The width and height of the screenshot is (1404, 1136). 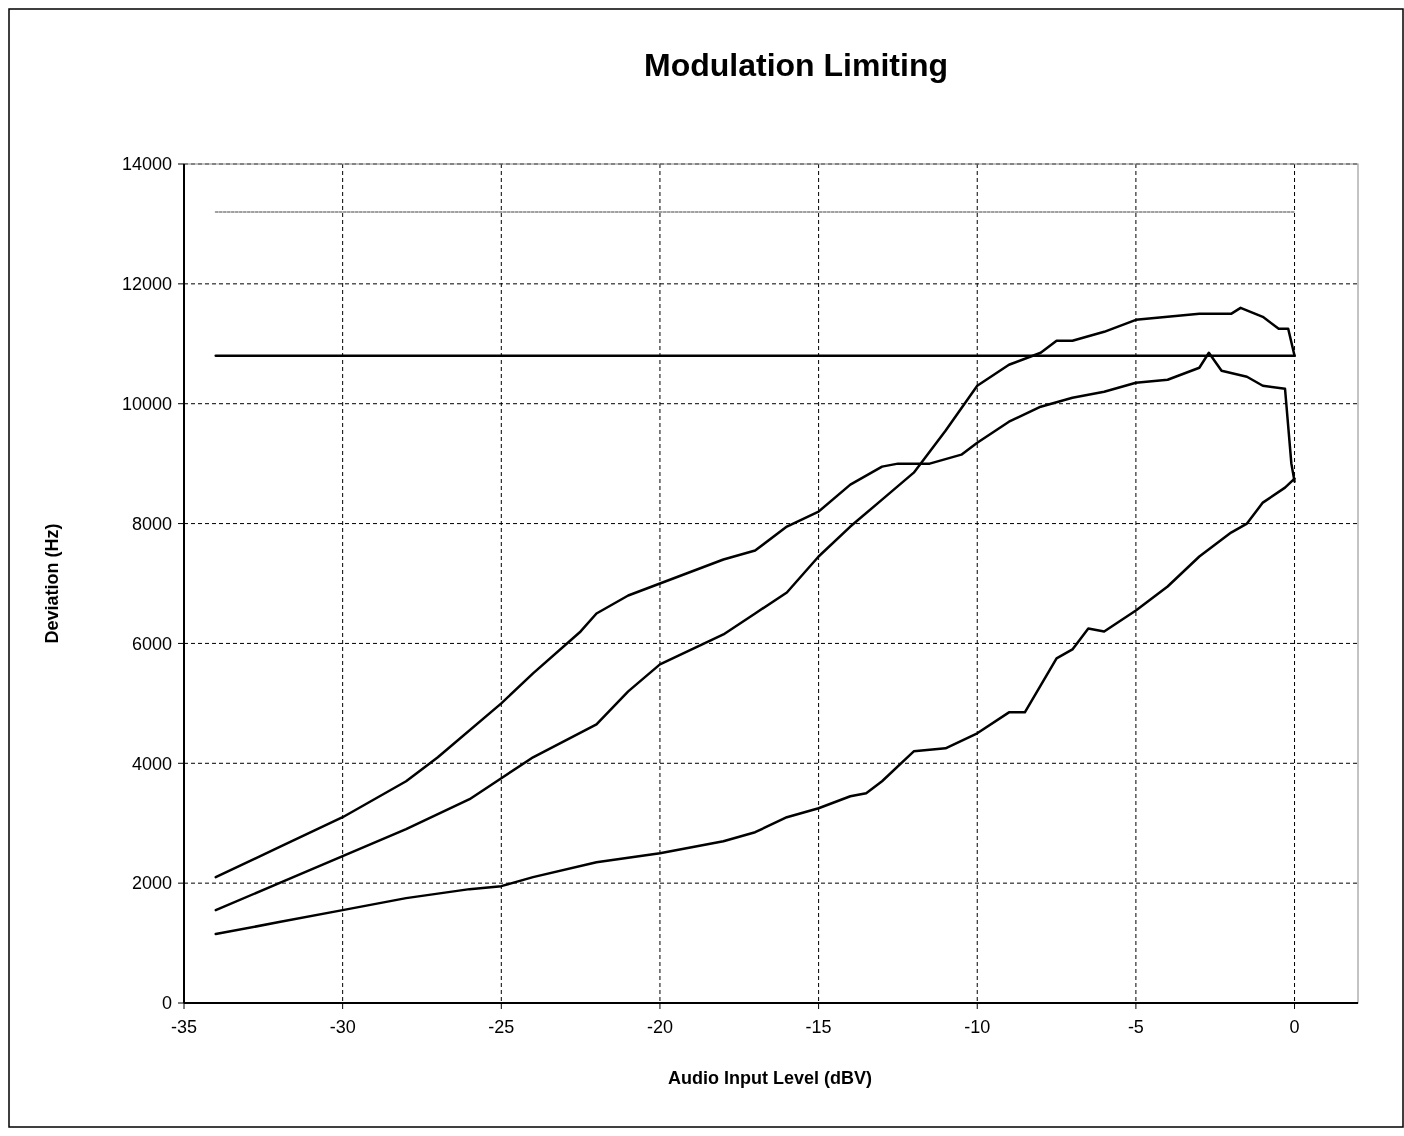 What do you see at coordinates (770, 1078) in the screenshot?
I see `x-axis-title: Audio Input Level (dBV)` at bounding box center [770, 1078].